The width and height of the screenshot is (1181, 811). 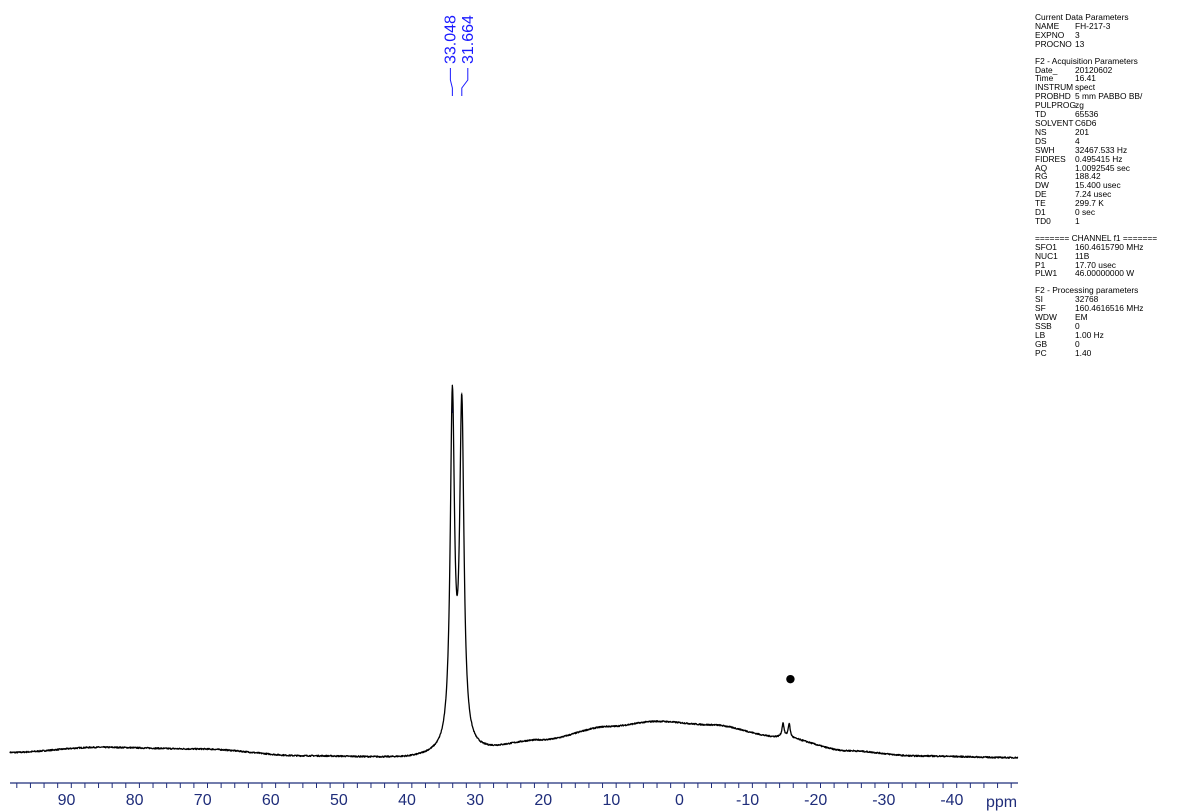 I want to click on param-value: 0, so click(x=1077, y=343).